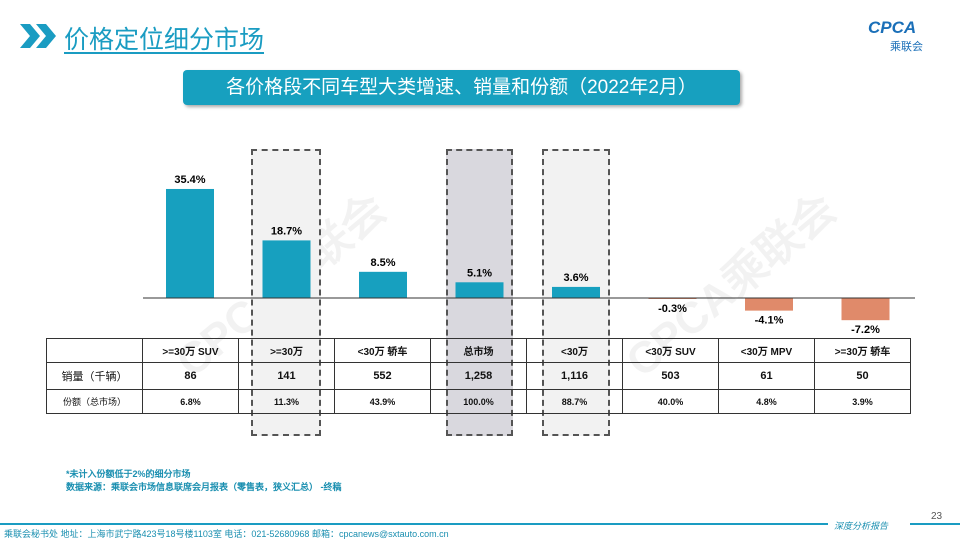 Image resolution: width=960 pixels, height=540 pixels. I want to click on data-label: 5.1%, so click(479, 273).